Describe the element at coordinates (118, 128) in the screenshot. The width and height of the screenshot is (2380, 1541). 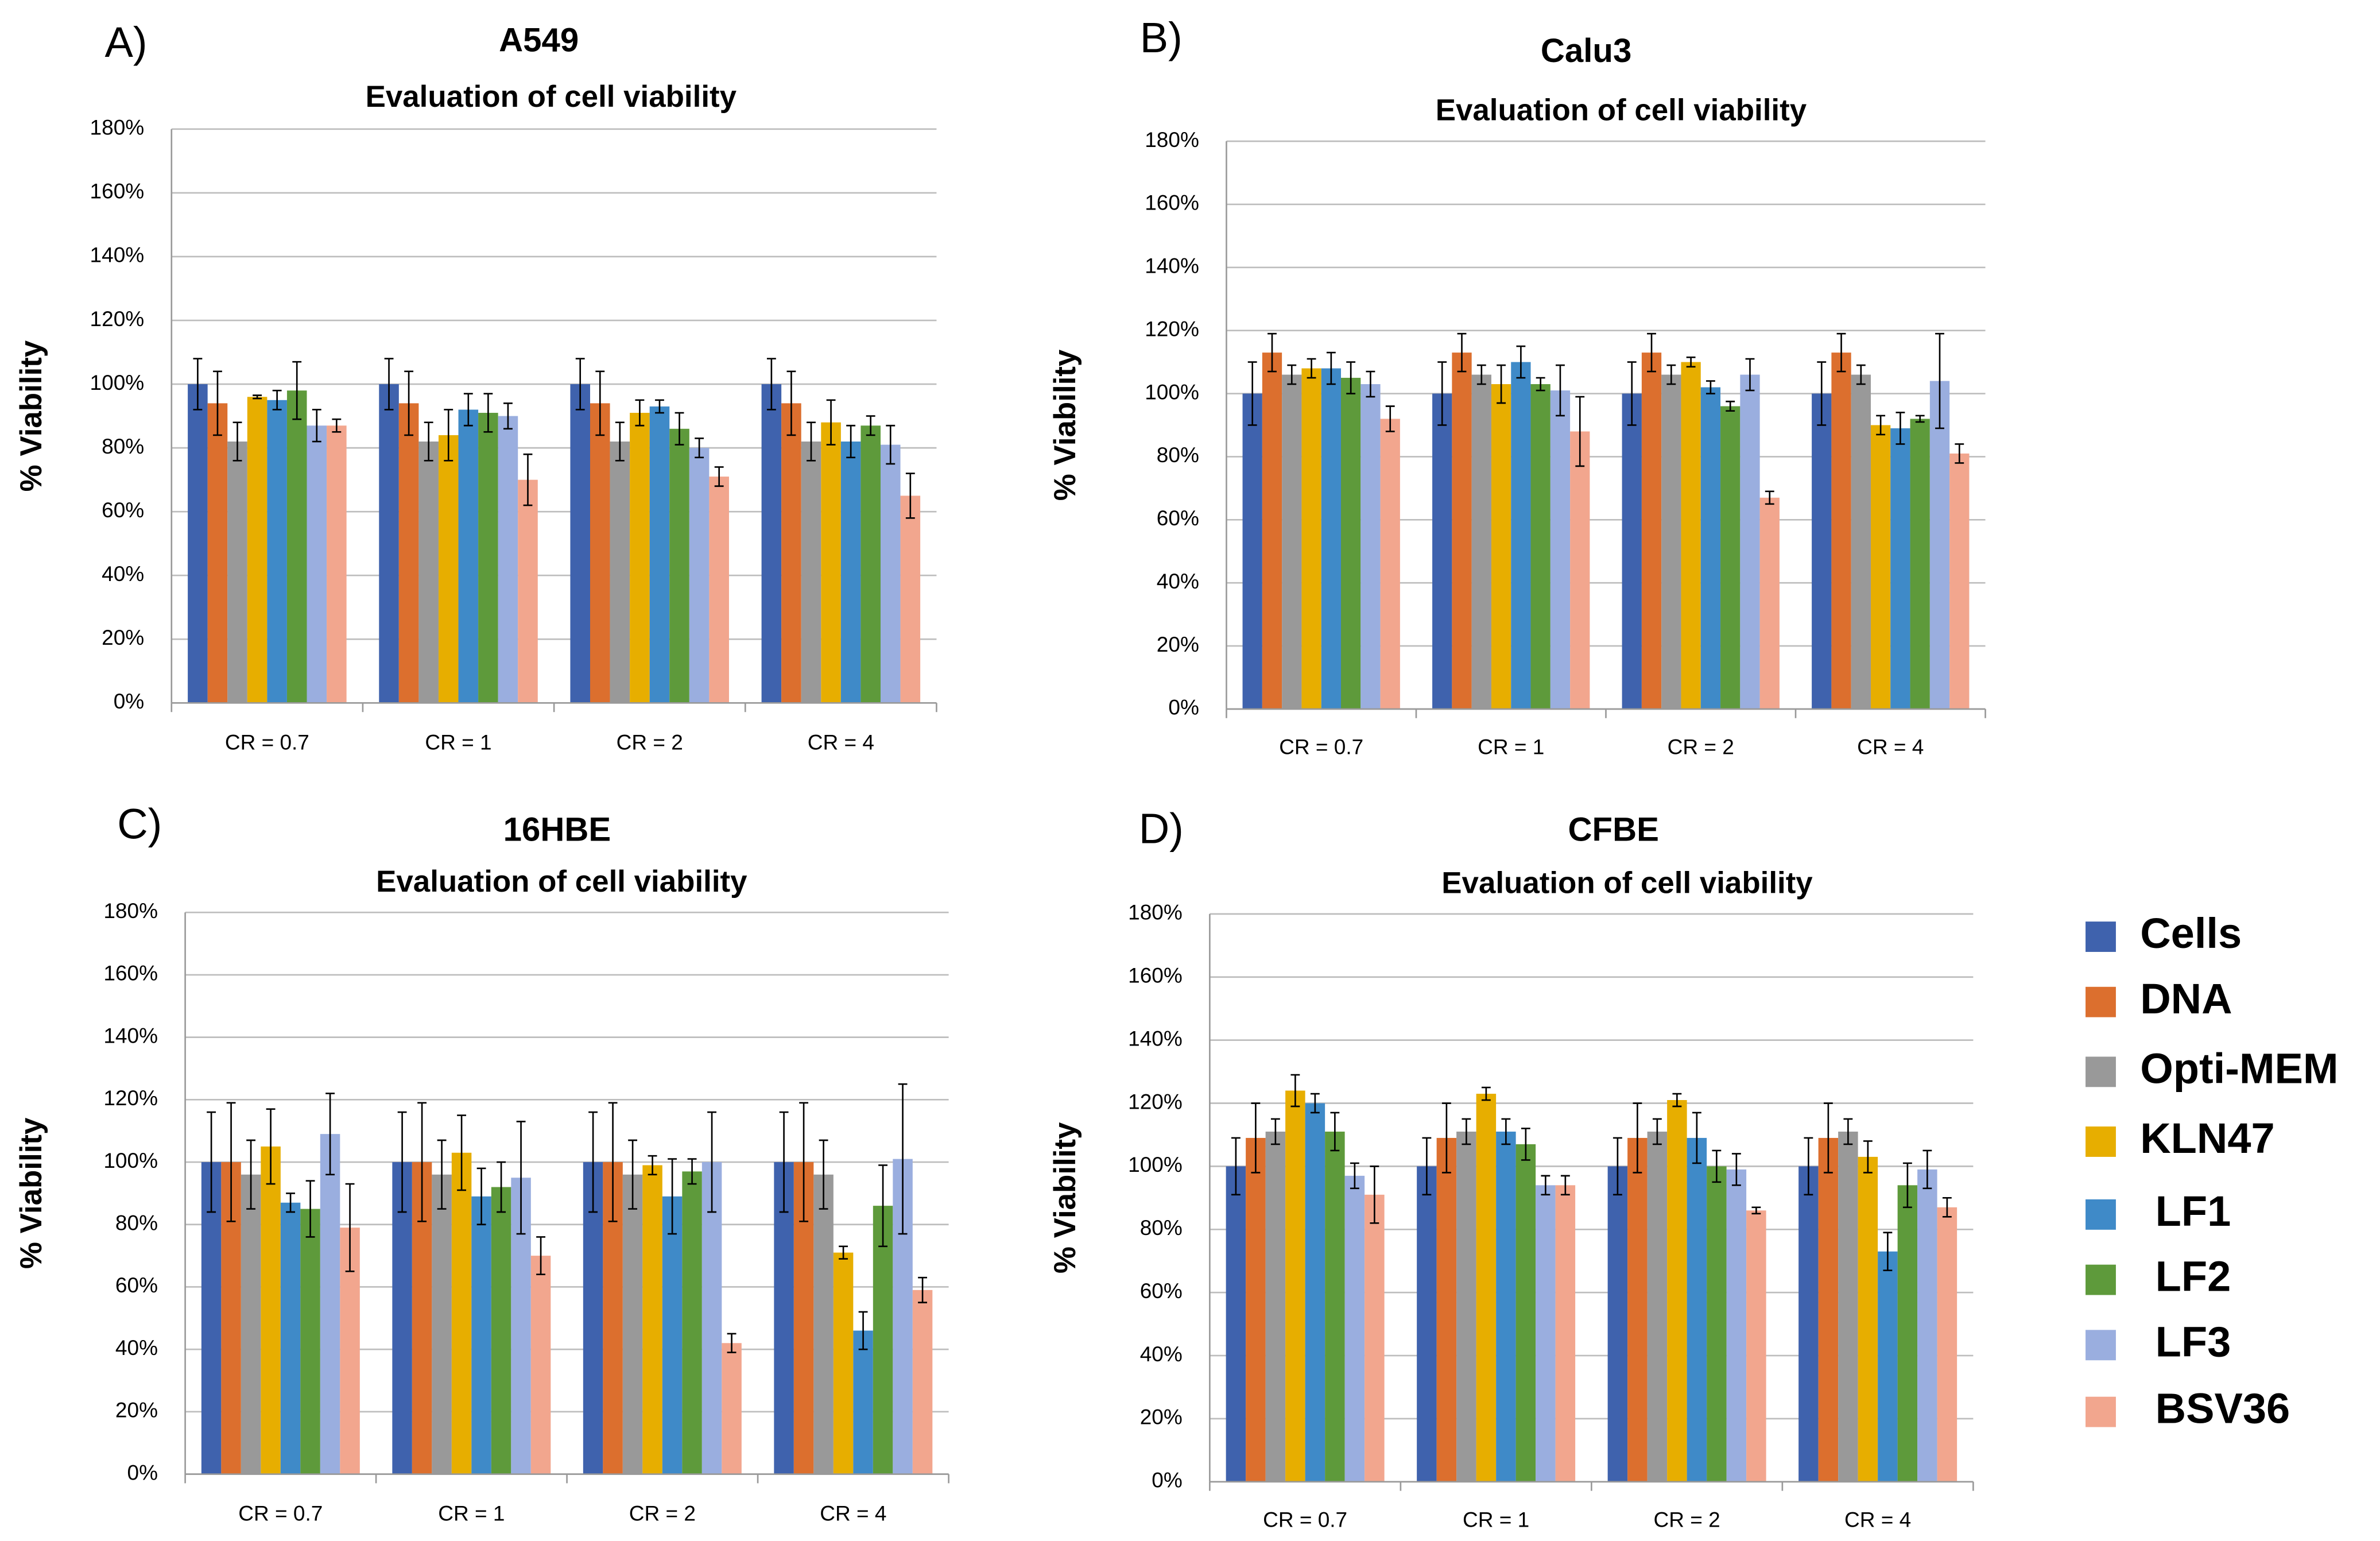
I see `y-tick-label: 180%` at that location.